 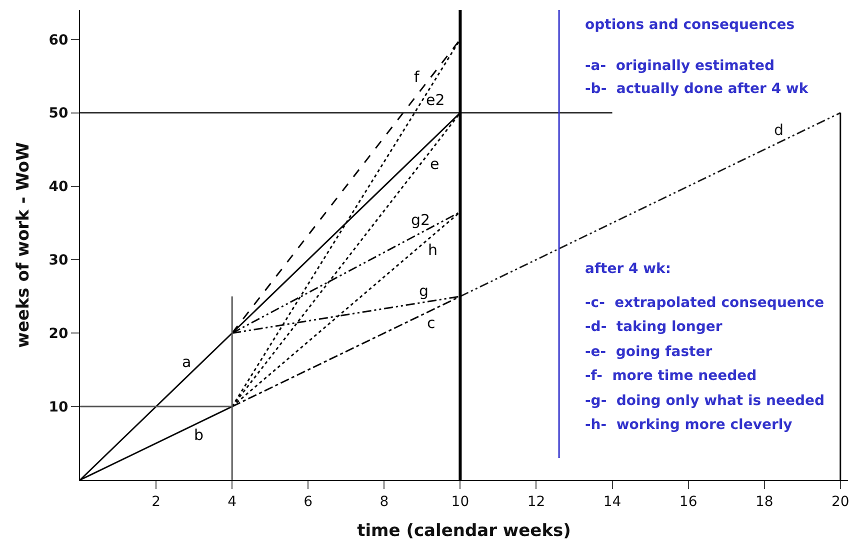 What do you see at coordinates (653, 327) in the screenshot?
I see `annotation: -d- taking longer` at bounding box center [653, 327].